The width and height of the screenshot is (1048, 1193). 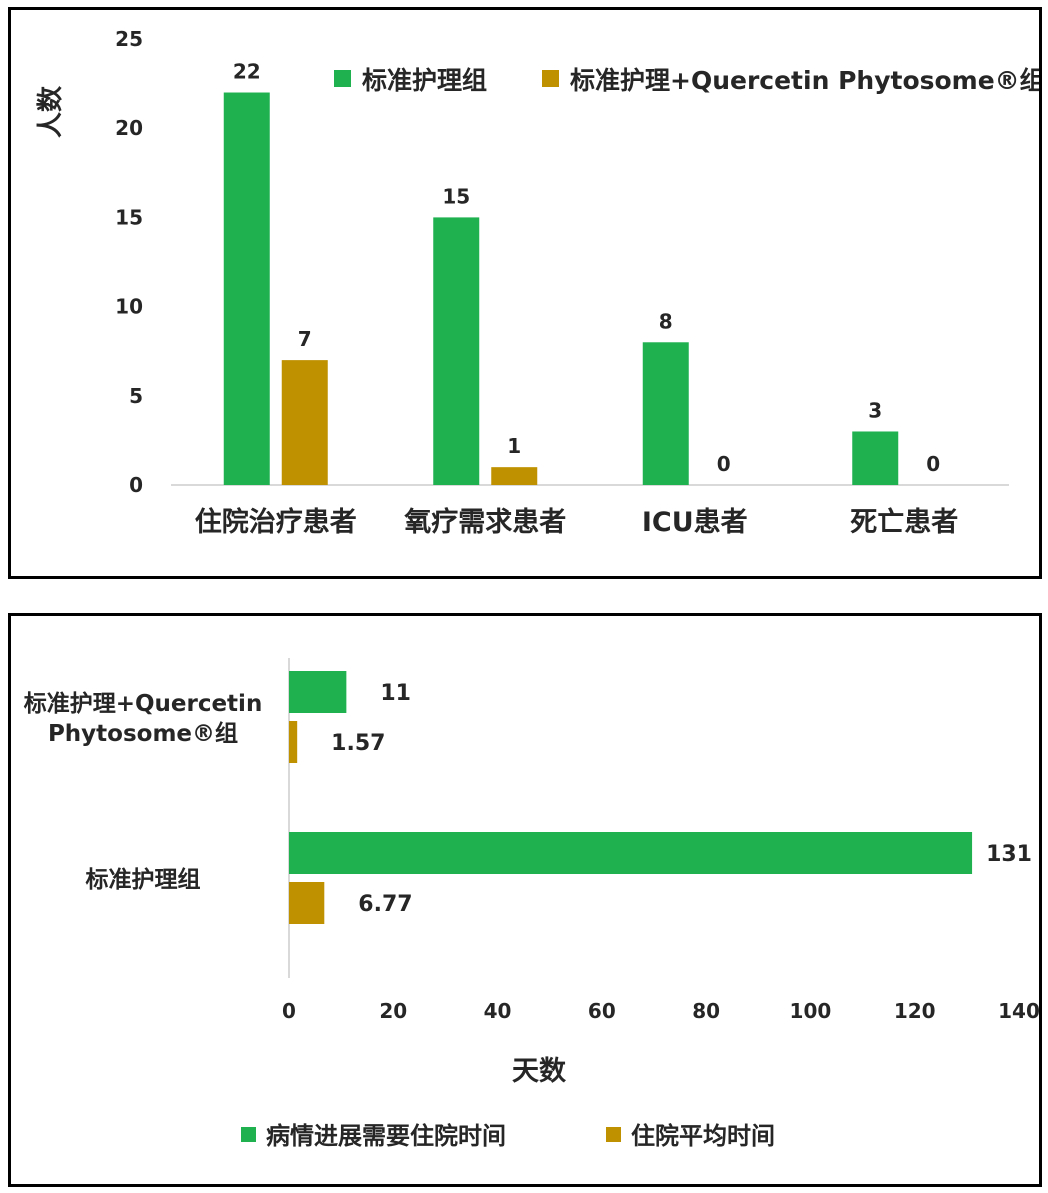 What do you see at coordinates (666, 321) in the screenshot?
I see `bar-value-label: 8` at bounding box center [666, 321].